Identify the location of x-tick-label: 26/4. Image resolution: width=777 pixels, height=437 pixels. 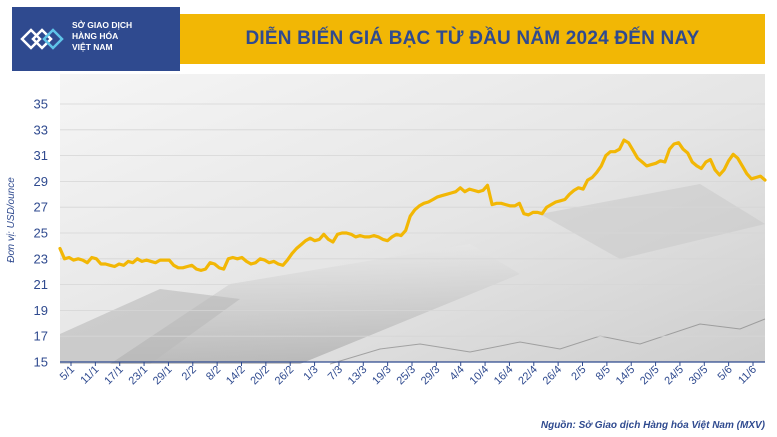
(553, 376).